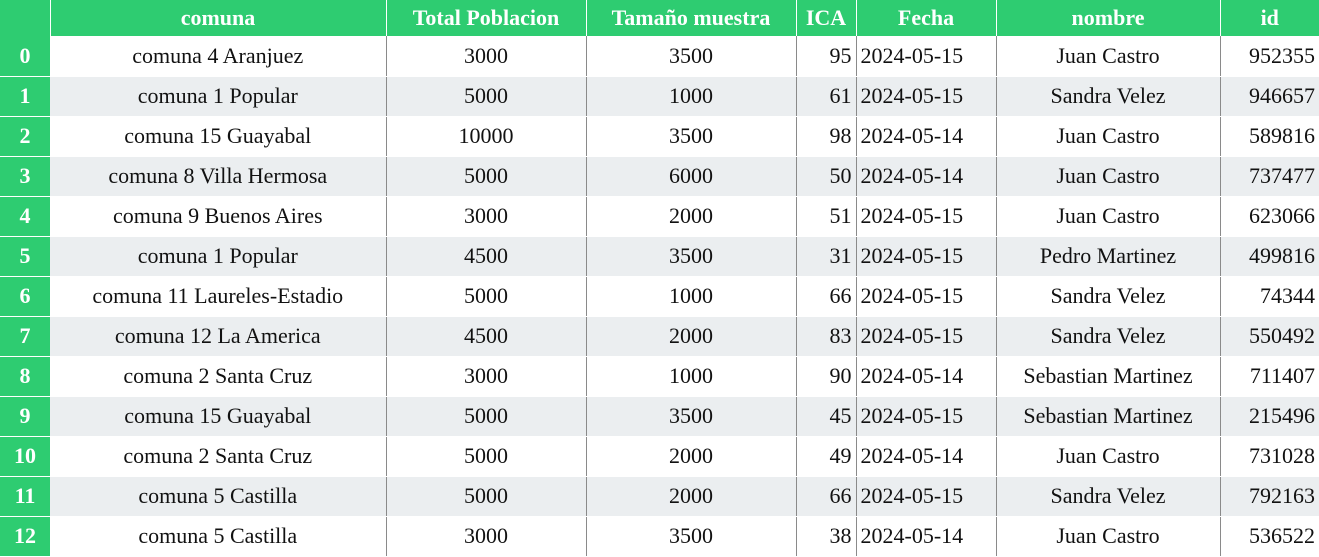  What do you see at coordinates (25, 416) in the screenshot?
I see `cell-index: 9` at bounding box center [25, 416].